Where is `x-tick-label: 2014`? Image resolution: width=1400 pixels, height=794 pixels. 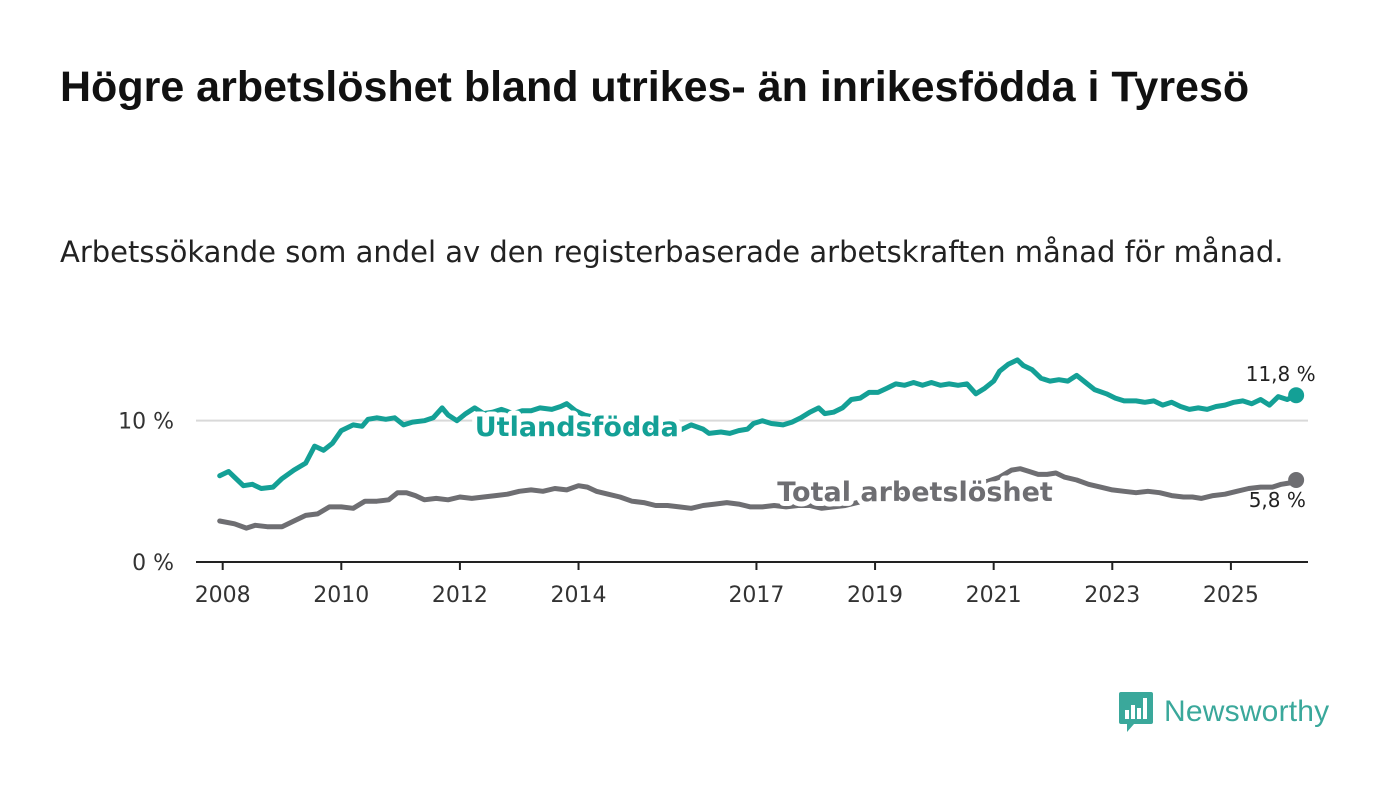
x-tick-label: 2014 is located at coordinates (579, 595).